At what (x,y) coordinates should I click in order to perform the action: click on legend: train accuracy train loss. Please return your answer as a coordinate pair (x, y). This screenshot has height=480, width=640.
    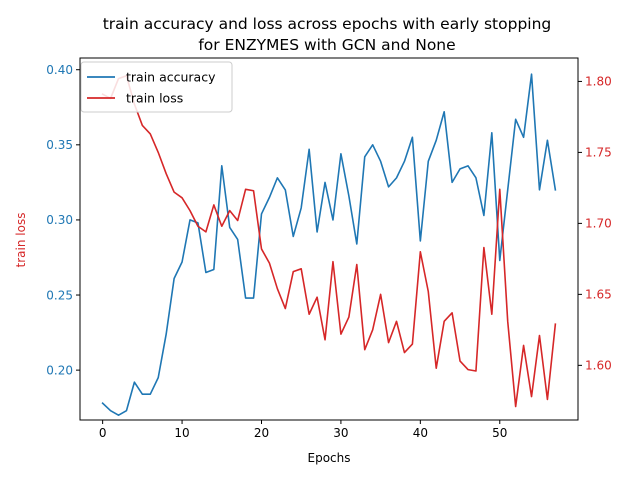
    Looking at the image, I should click on (156, 87).